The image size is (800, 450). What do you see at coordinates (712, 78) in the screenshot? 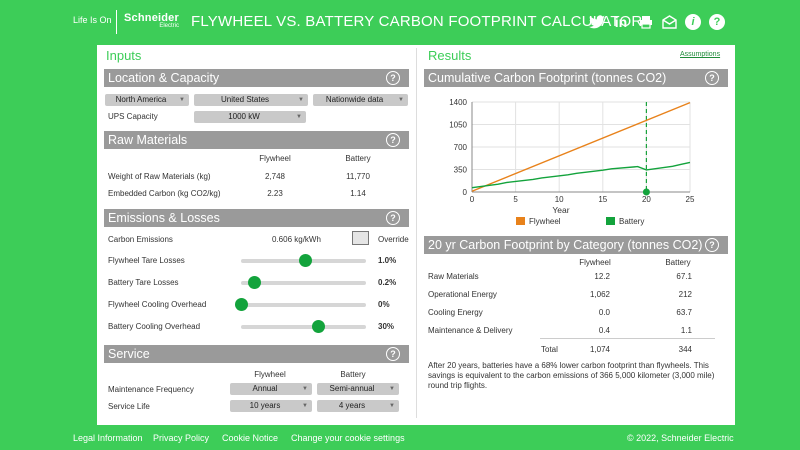
I see `cumulative-help-icon: ?` at bounding box center [712, 78].